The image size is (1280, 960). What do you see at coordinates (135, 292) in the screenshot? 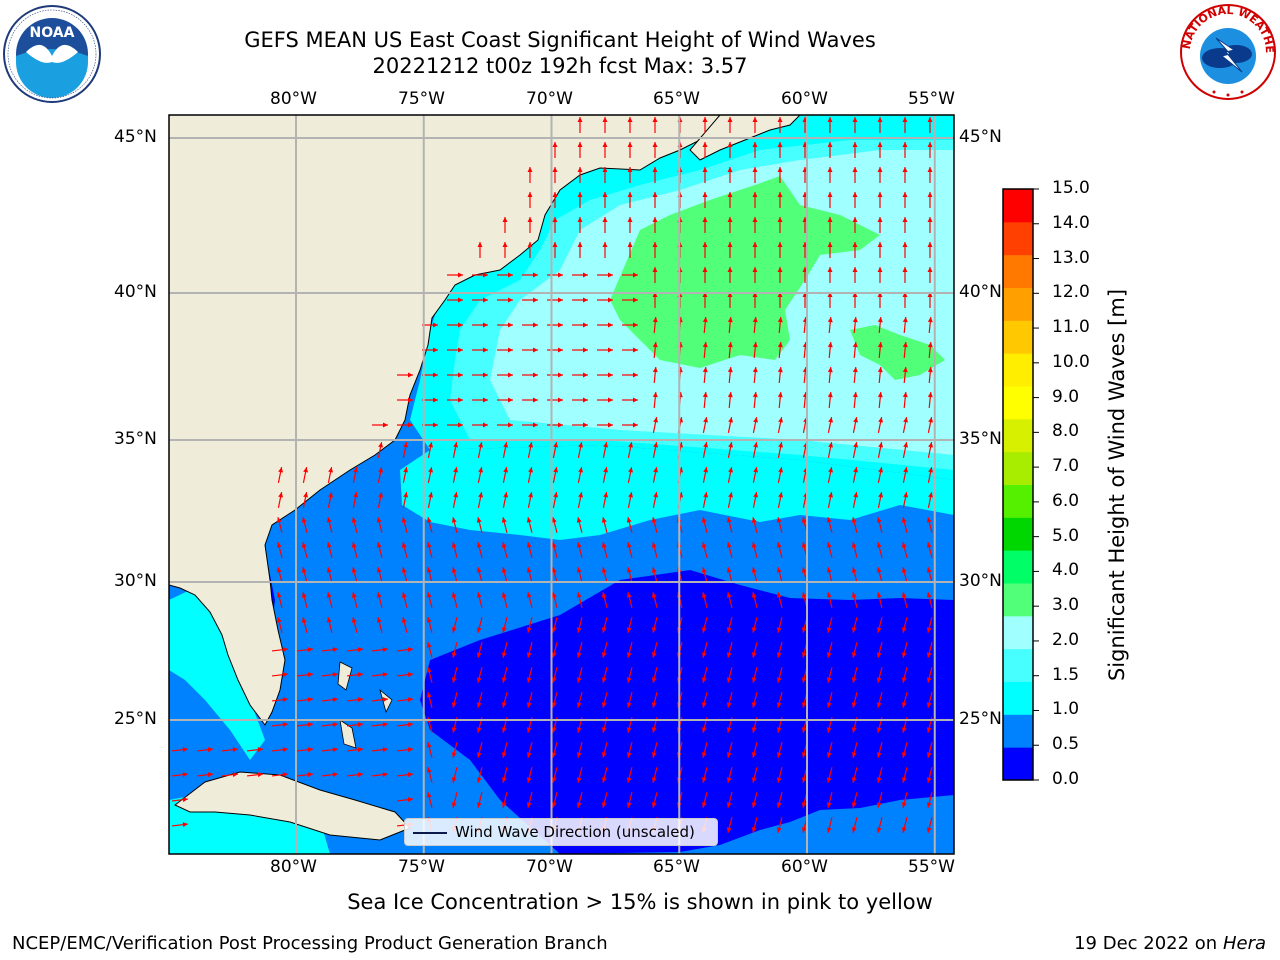
I see `lat-label: 40°N` at bounding box center [135, 292].